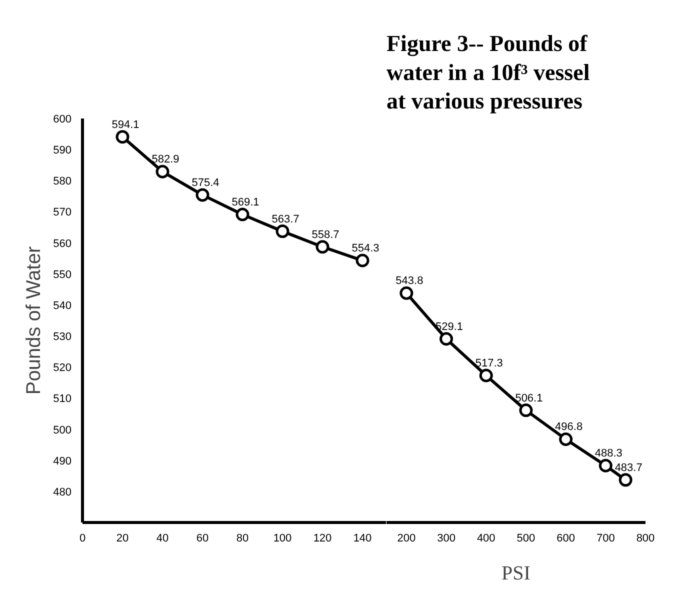 The height and width of the screenshot is (594, 680). I want to click on data-label: 558.7, so click(326, 234).